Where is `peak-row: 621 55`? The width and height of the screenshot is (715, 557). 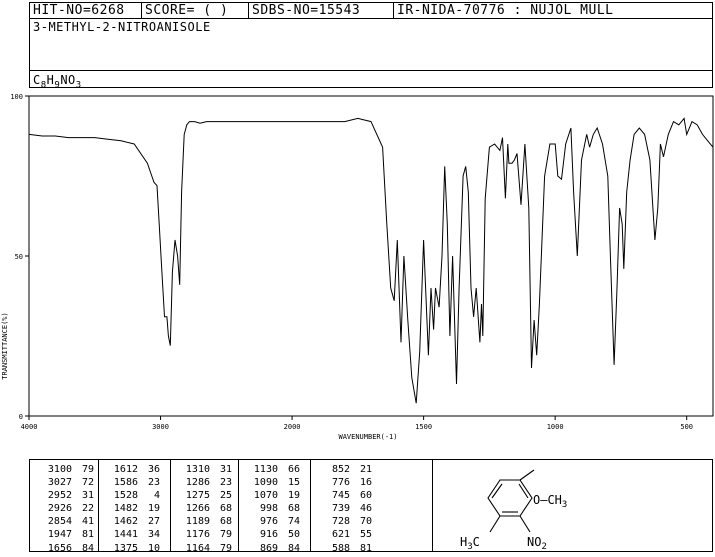
peak-row: 621 55 is located at coordinates (343, 534).